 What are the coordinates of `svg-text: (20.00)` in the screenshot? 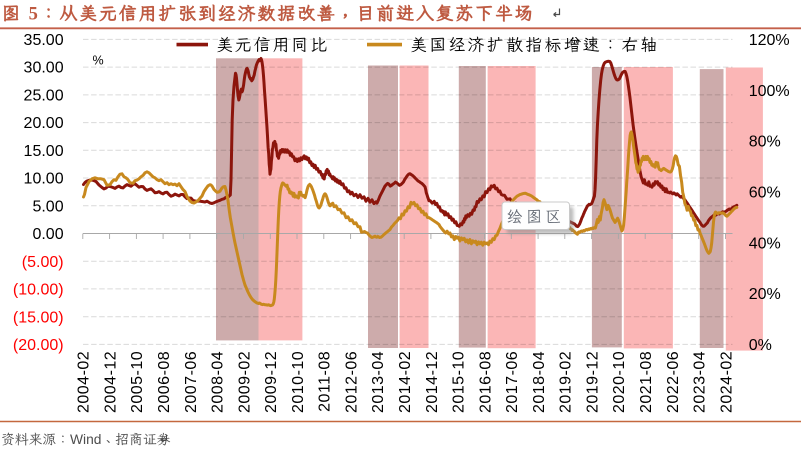 It's located at (38, 345).